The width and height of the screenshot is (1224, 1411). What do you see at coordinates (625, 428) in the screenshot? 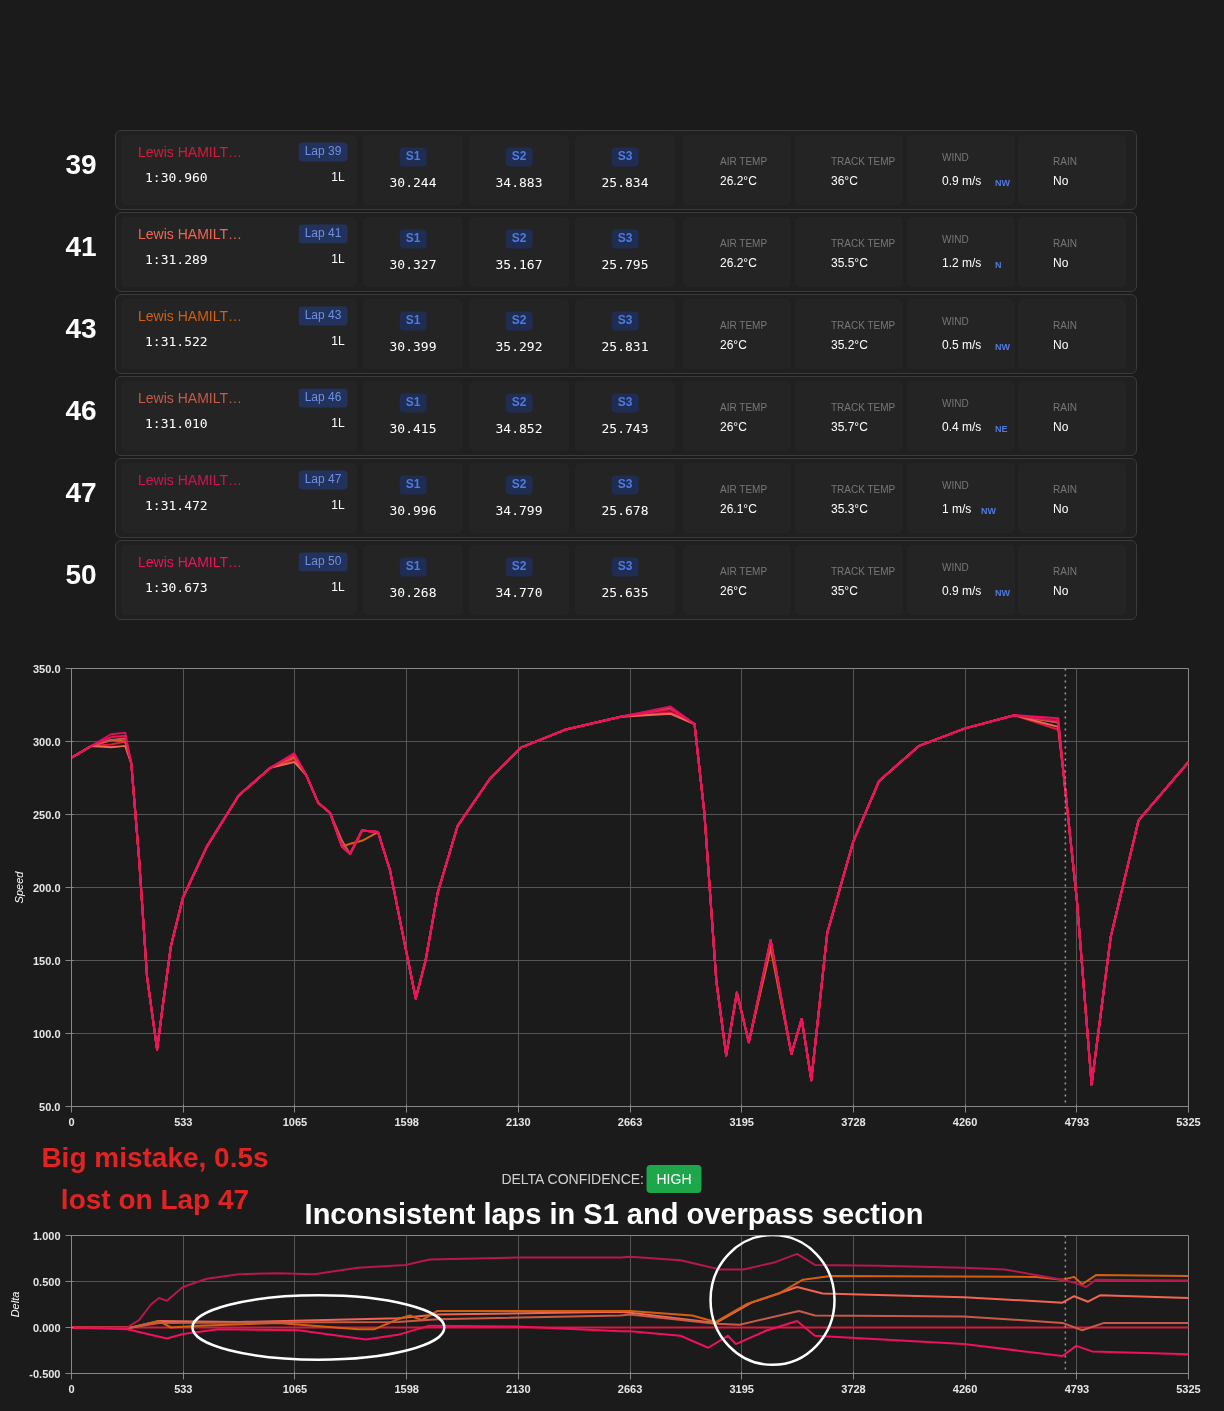
I see `text: 25.743` at bounding box center [625, 428].